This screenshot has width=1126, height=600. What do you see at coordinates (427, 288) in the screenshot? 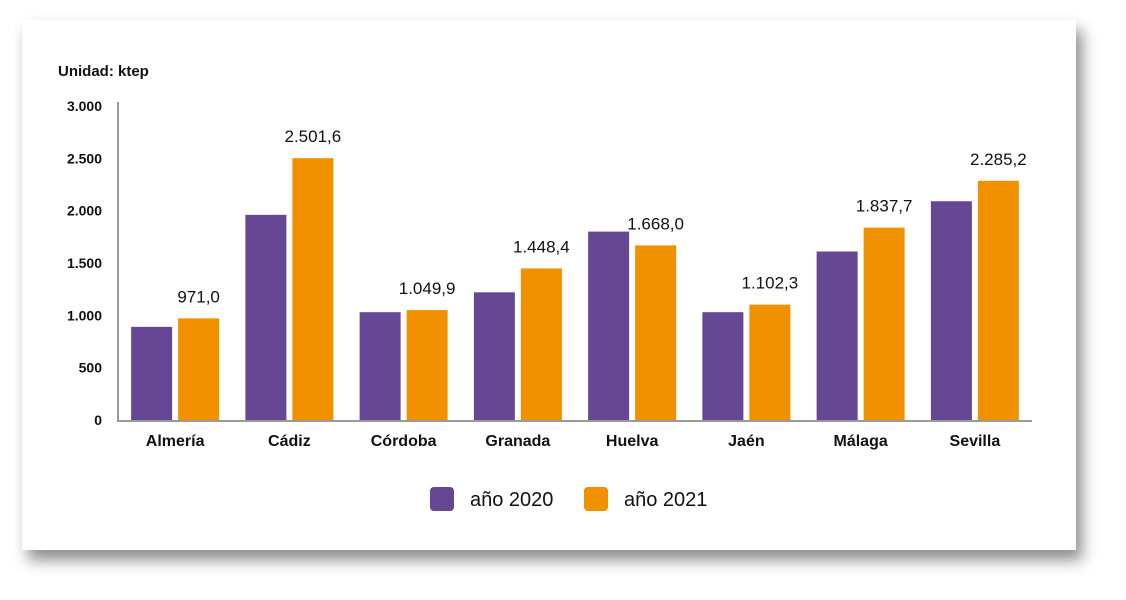
I see `data-label: 1.049,9` at bounding box center [427, 288].